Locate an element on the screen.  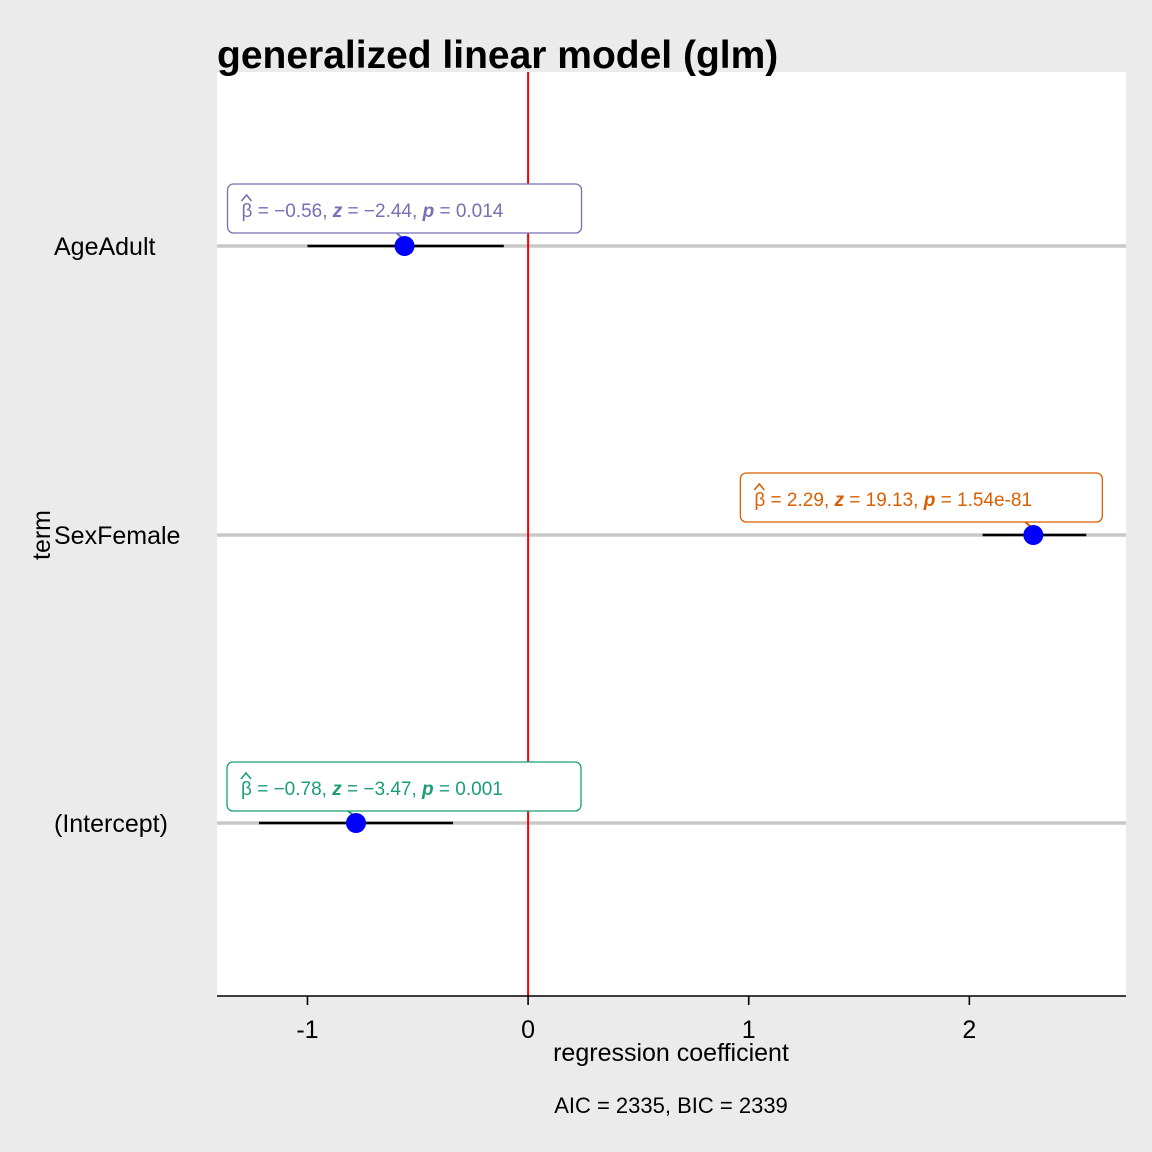
x-tick-label: 1 is located at coordinates (749, 1030).